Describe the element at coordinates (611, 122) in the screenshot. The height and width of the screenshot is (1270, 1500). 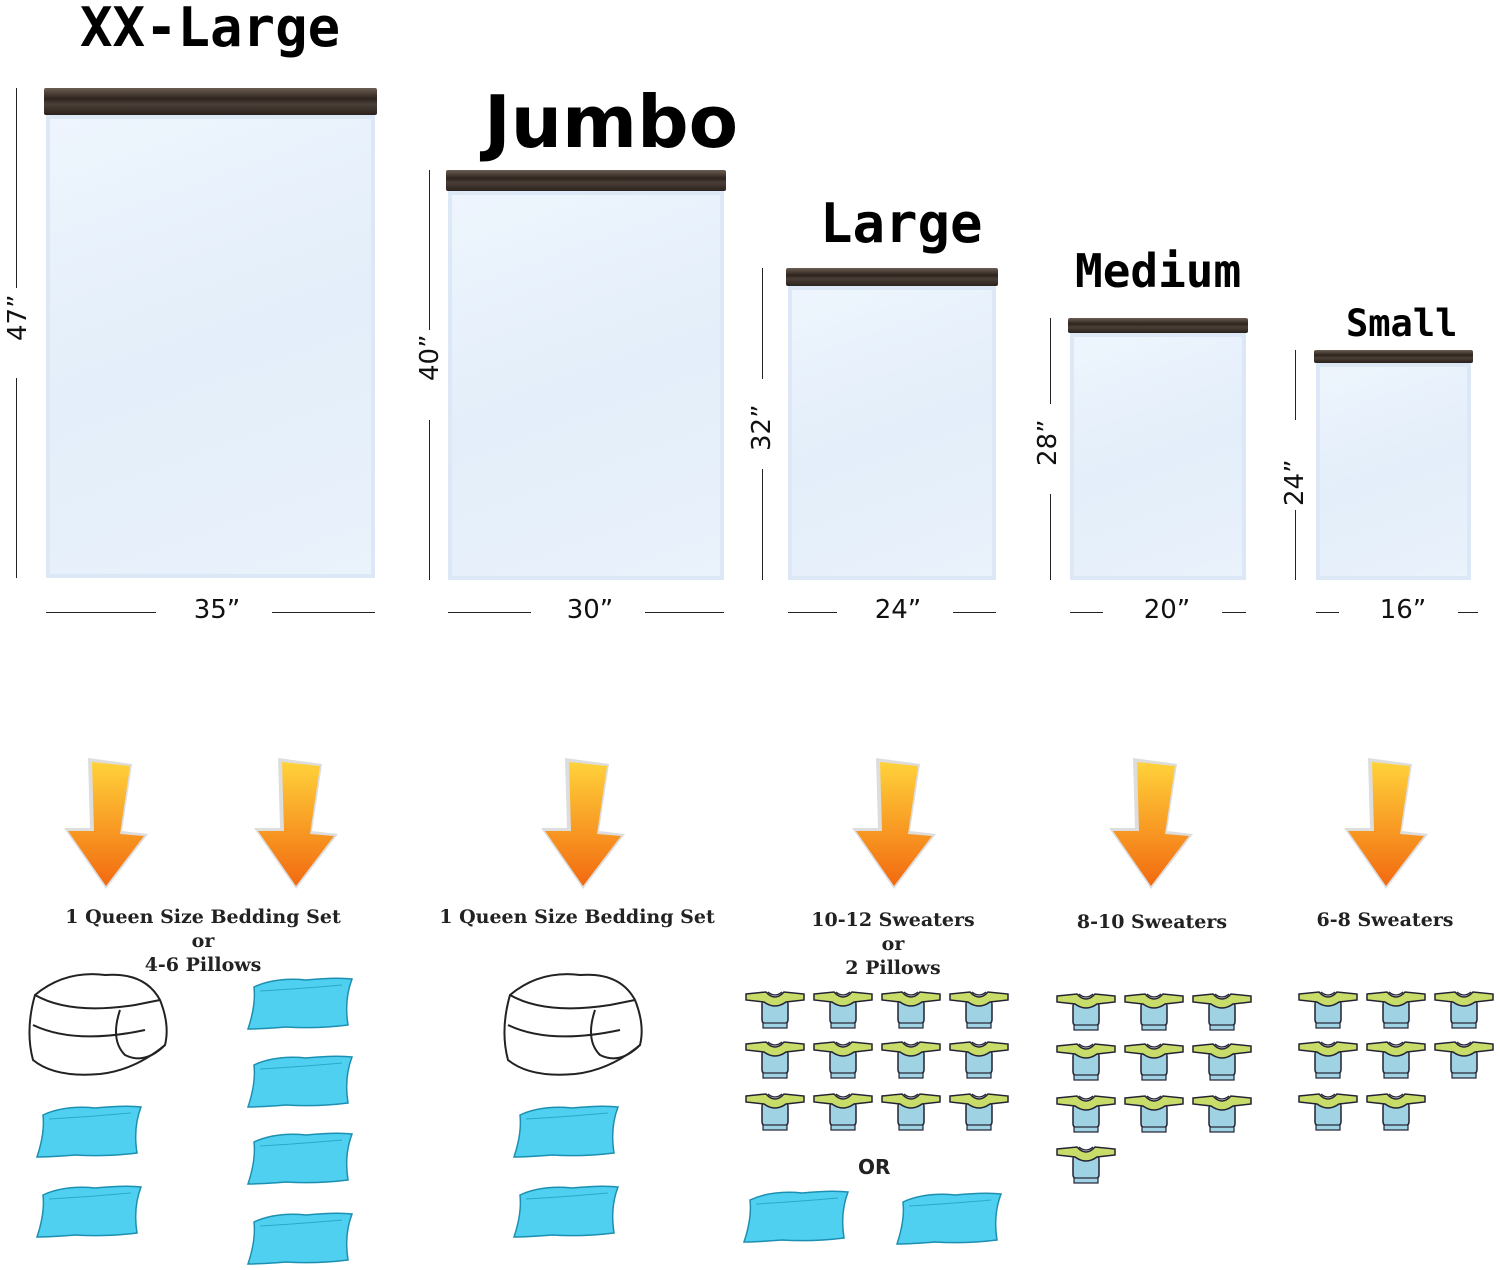
I see `size-jumbo-title: Jumbo` at that location.